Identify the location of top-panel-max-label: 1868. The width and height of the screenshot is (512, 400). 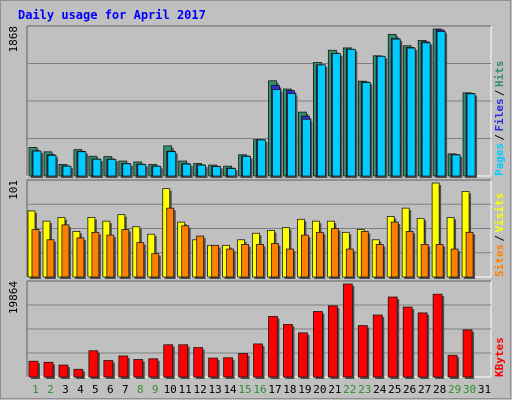
(13, 39).